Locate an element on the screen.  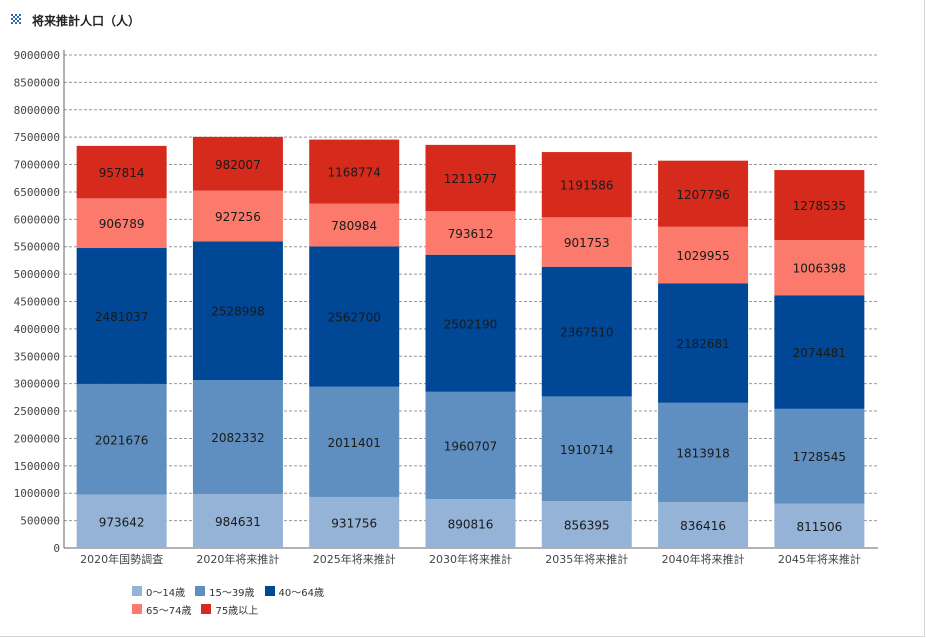
y-tick-label: 1000000 is located at coordinates (37, 493).